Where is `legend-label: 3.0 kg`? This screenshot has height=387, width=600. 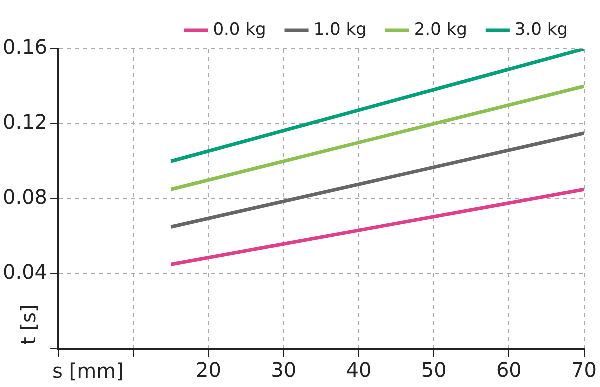 legend-label: 3.0 kg is located at coordinates (541, 30).